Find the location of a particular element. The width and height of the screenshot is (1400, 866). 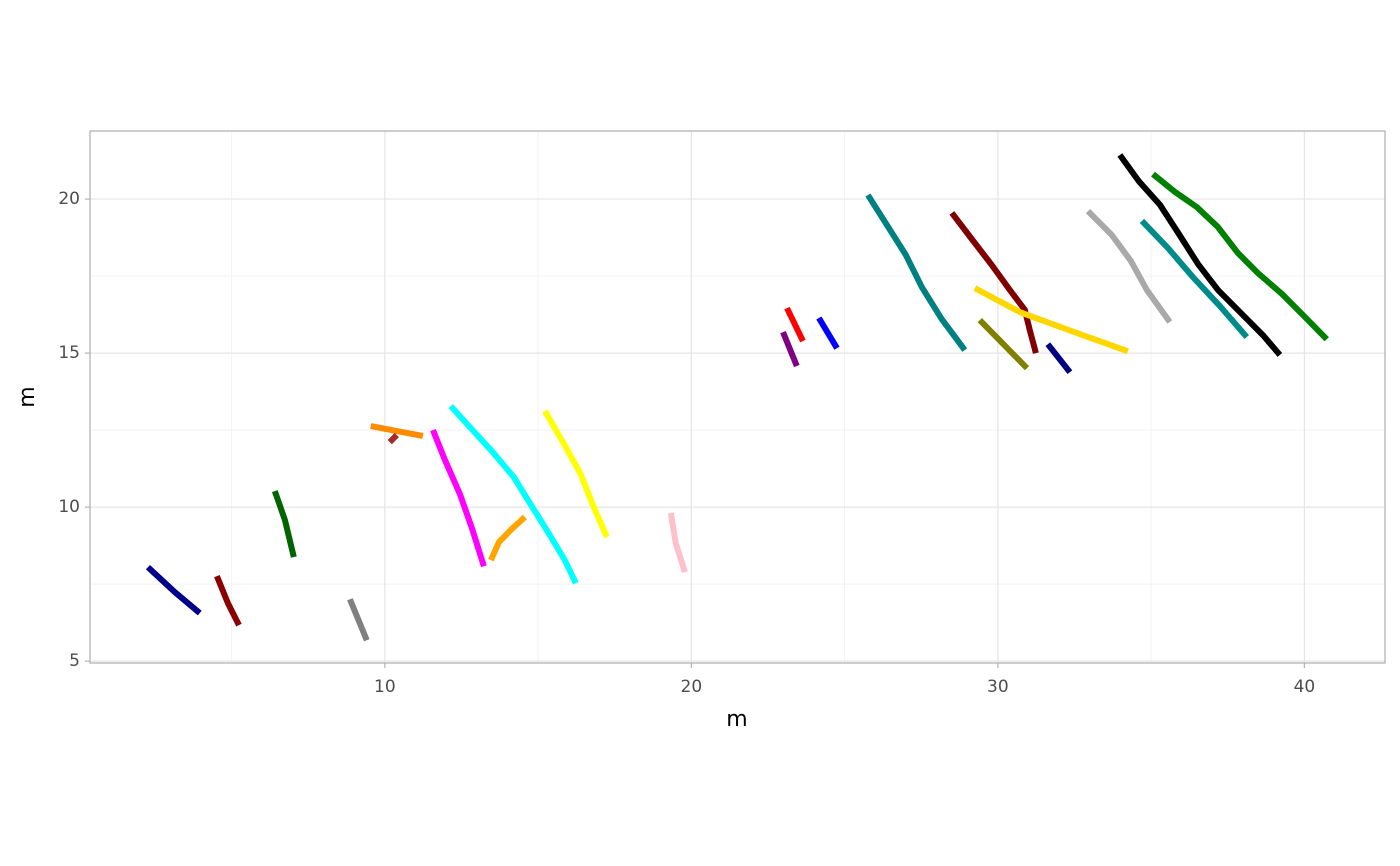

y-tick-label: 20 is located at coordinates (69, 199).